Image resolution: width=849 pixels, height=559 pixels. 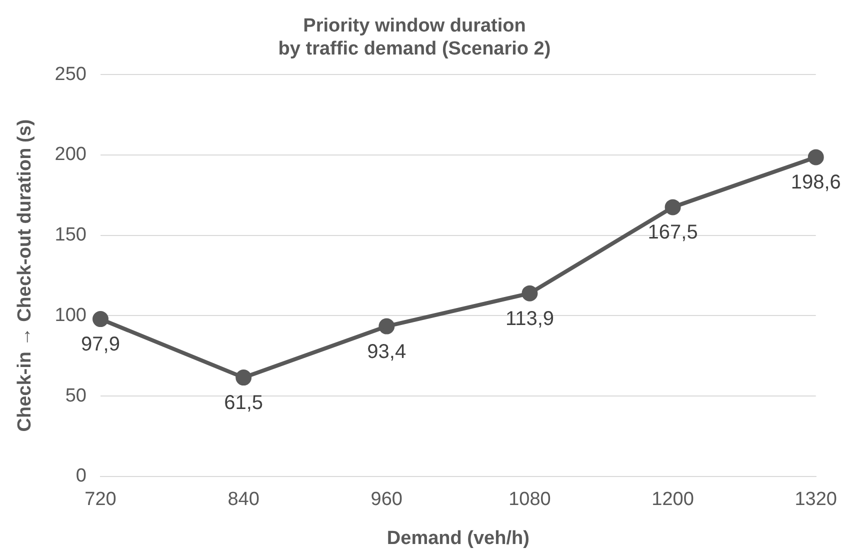 What do you see at coordinates (70, 315) in the screenshot?
I see `y-tick-label: 100` at bounding box center [70, 315].